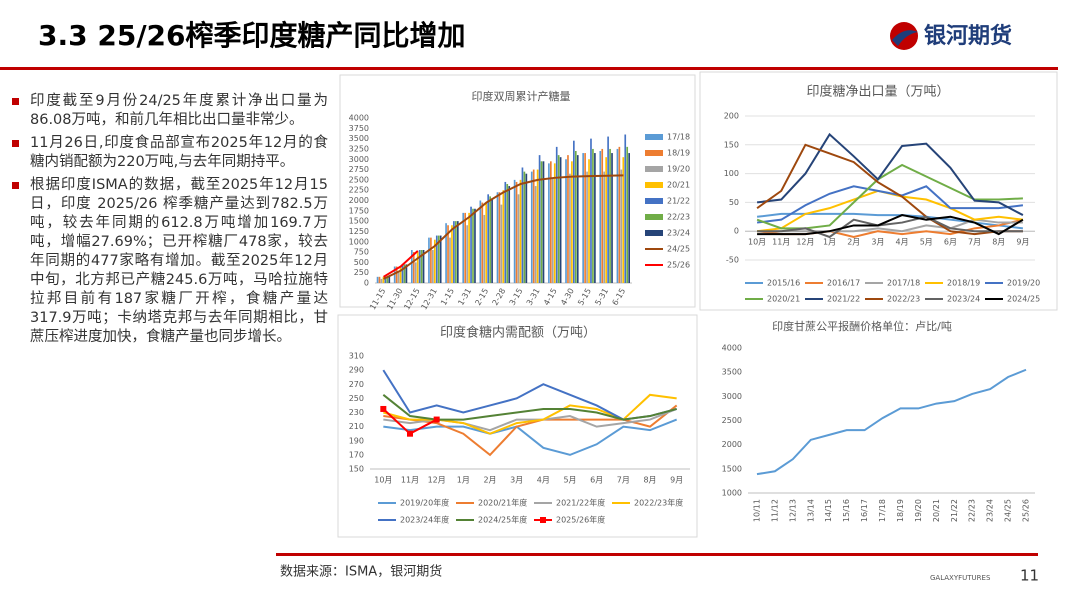 The width and height of the screenshot is (1080, 600). What do you see at coordinates (359, 169) in the screenshot?
I see `y-tick-label: 2750` at bounding box center [359, 169].